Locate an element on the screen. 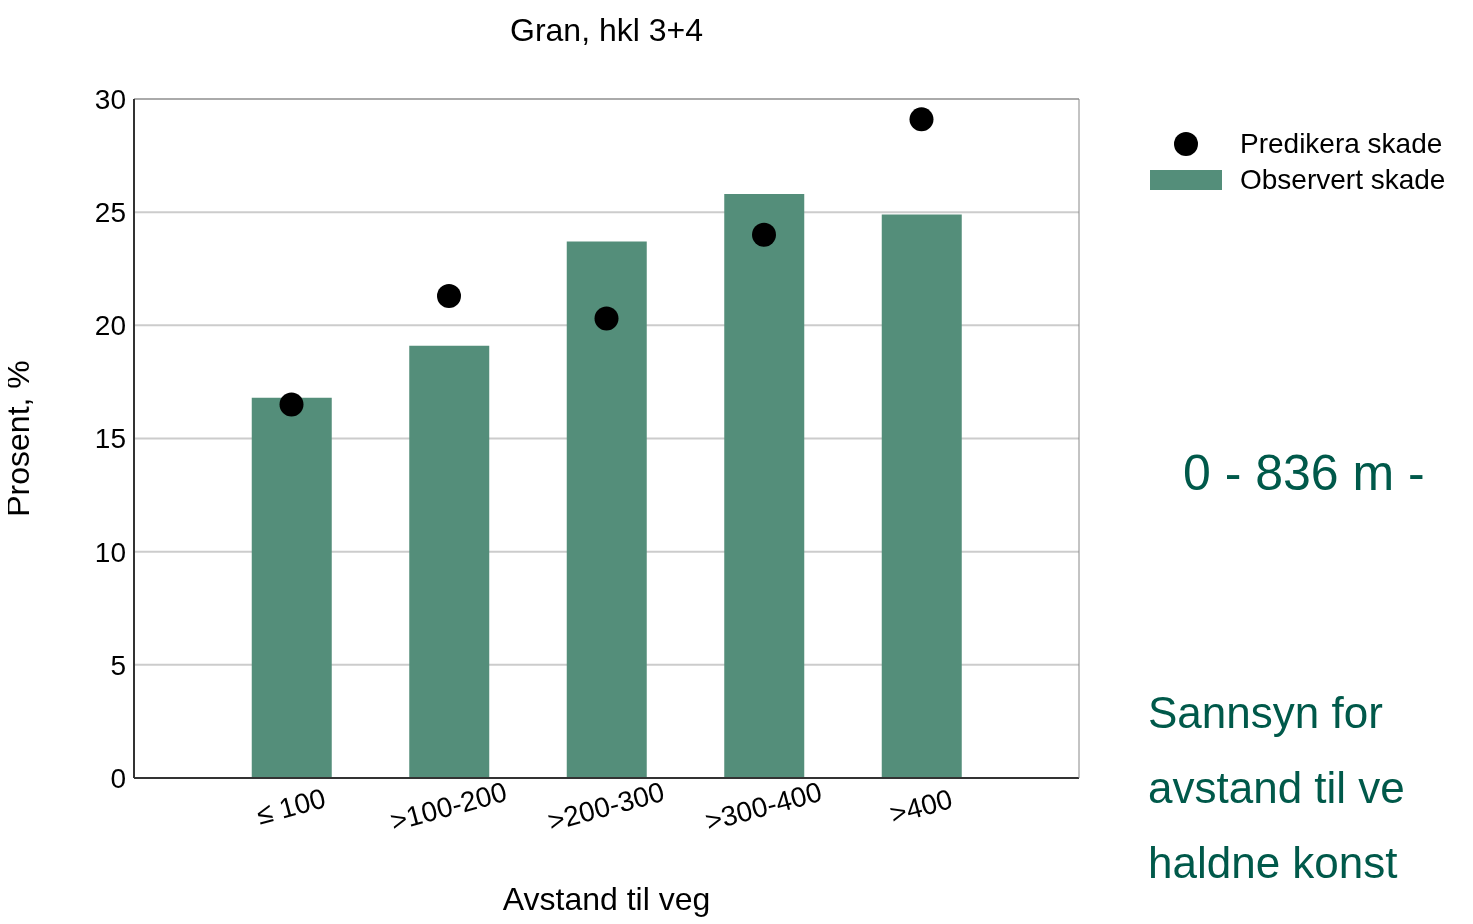 The width and height of the screenshot is (1473, 924). legend-label: Predikera skade is located at coordinates (1341, 144).